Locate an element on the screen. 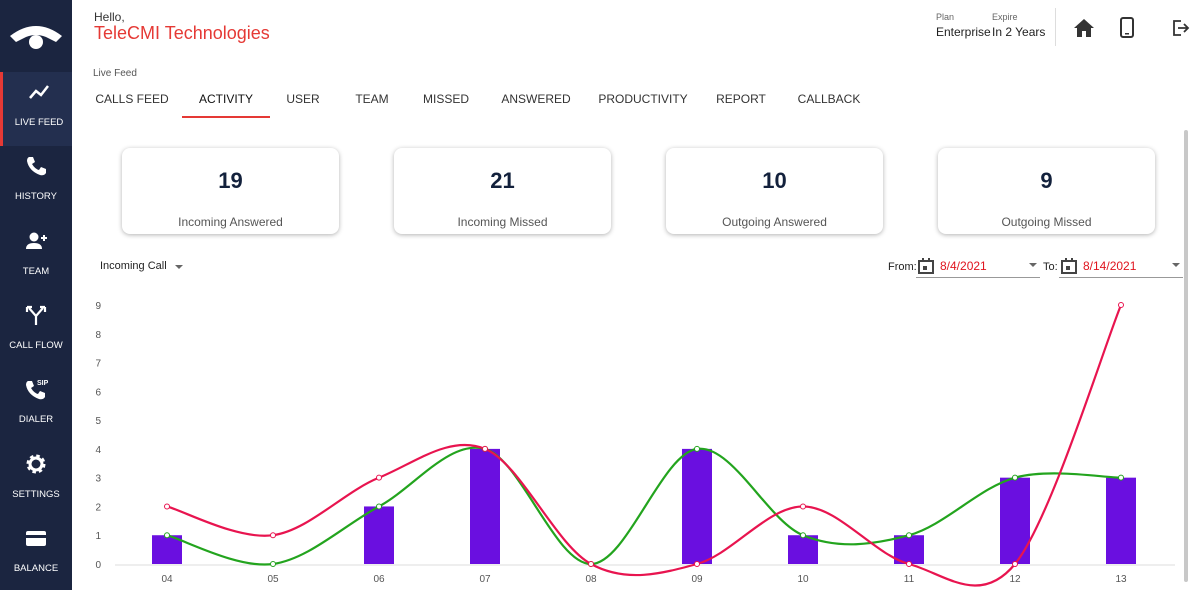 Image resolution: width=1200 pixels, height=592 pixels. to-label: To: is located at coordinates (1050, 267).